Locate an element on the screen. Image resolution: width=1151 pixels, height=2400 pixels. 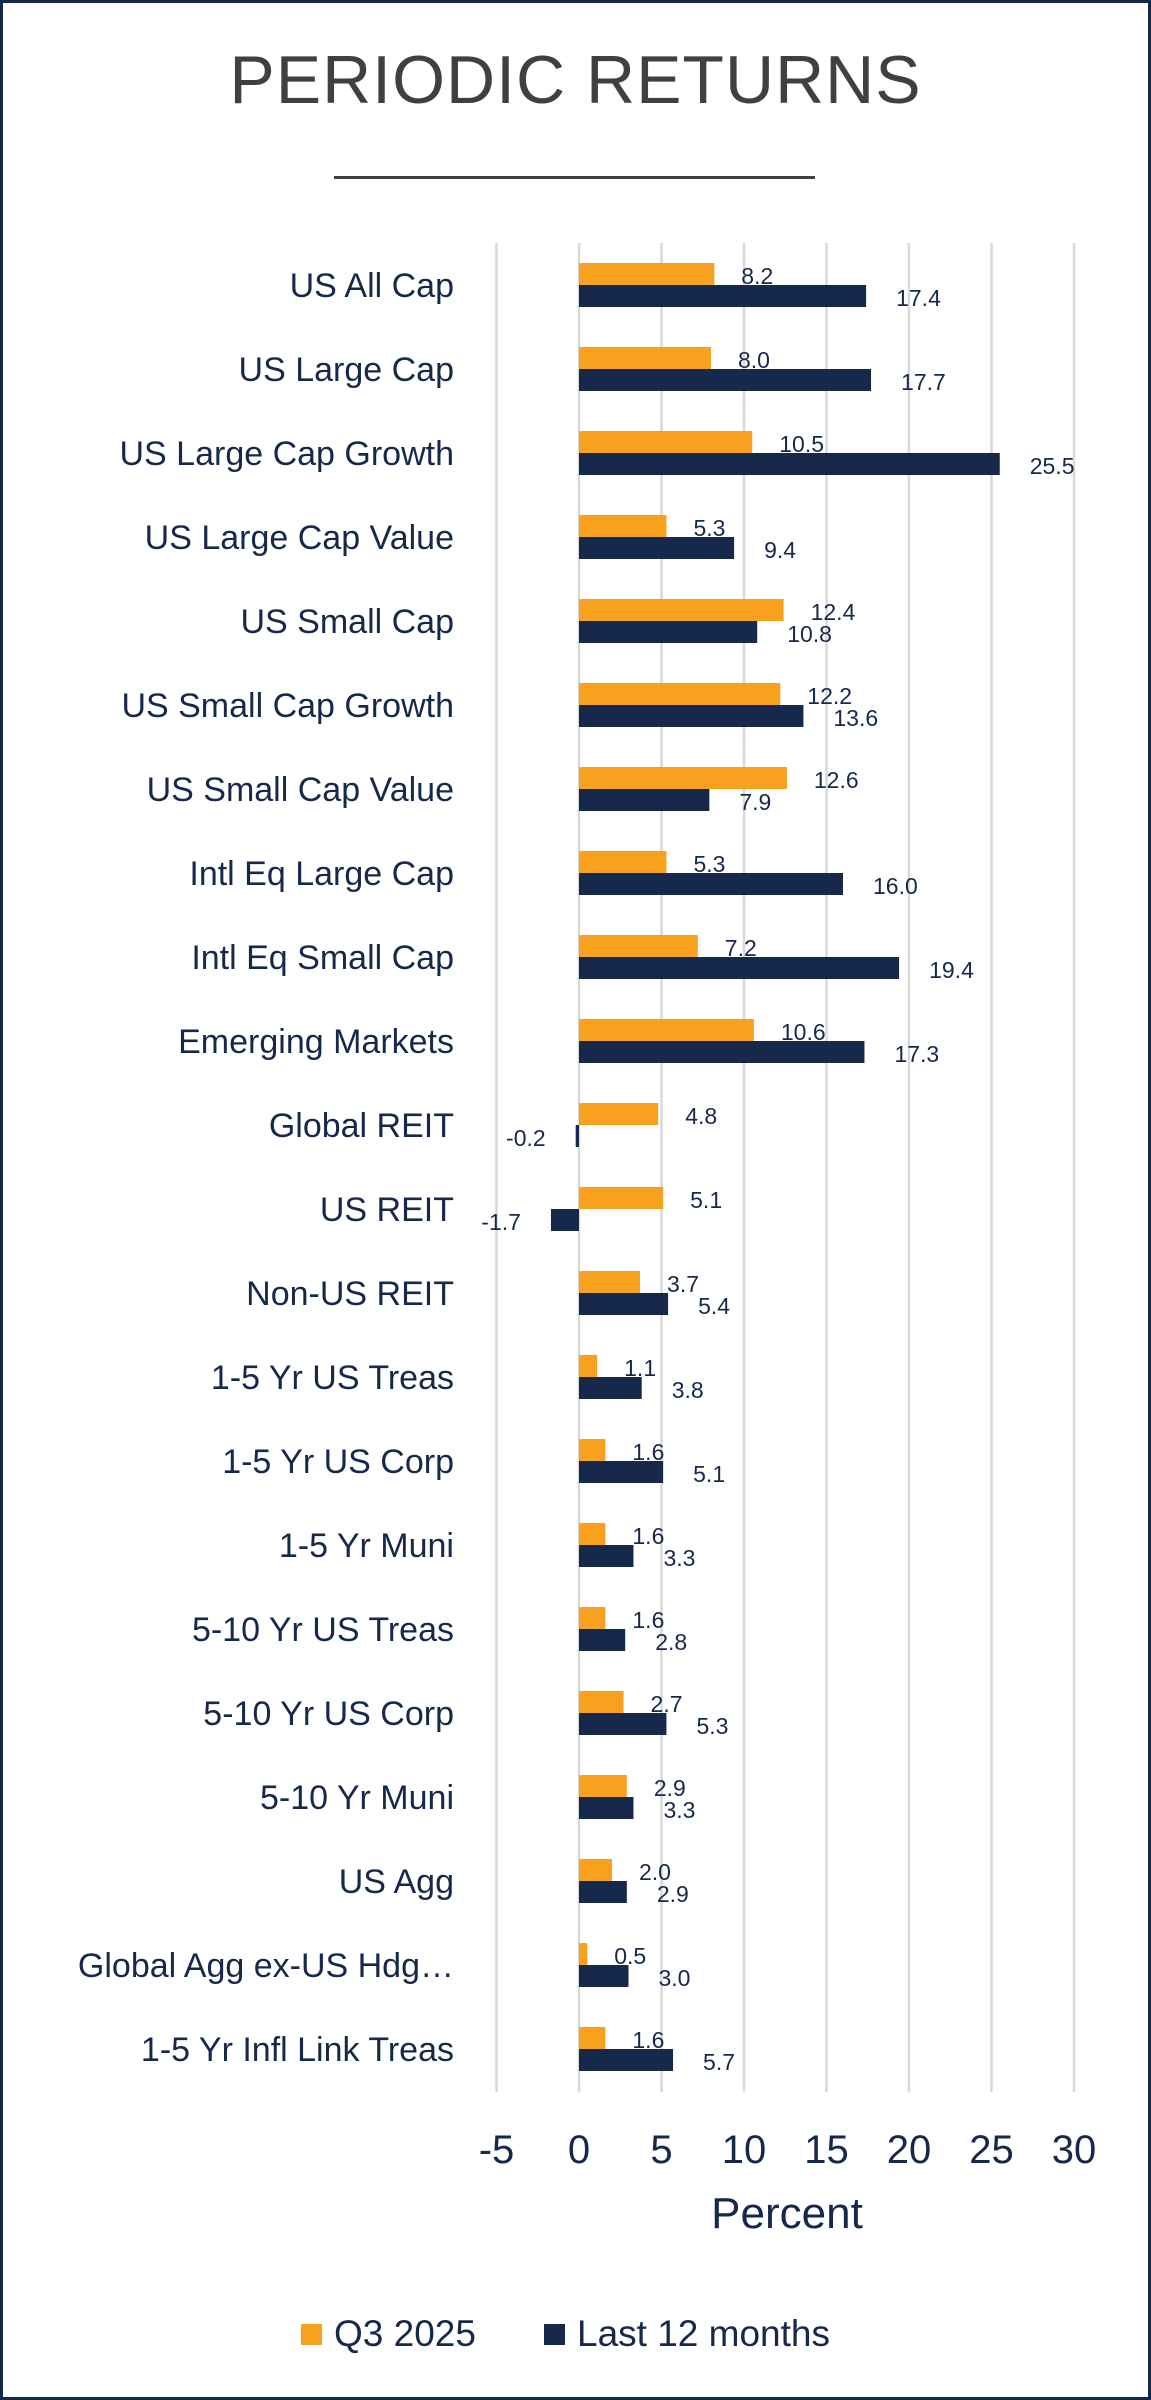
bar-last-12-months-1-5-yr-us-treas is located at coordinates (610, 1388).